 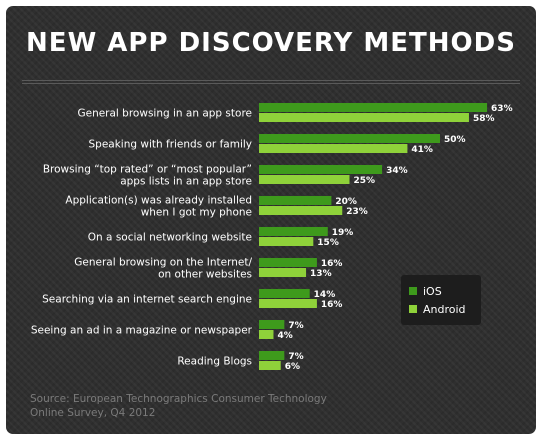 I want to click on value-label-android-friends-family: 41%, so click(x=422, y=150).